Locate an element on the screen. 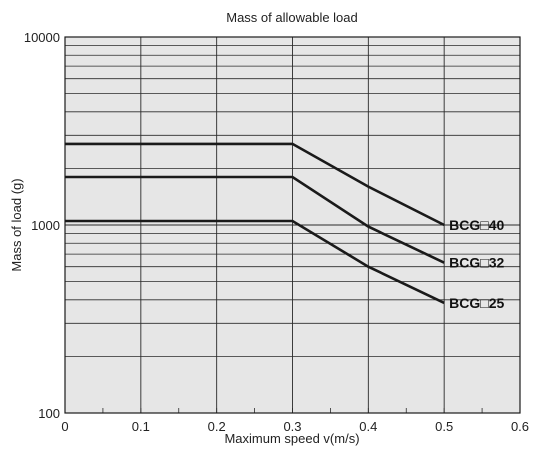  x-tick-labels: 0 0.1 0.2 0.3 0.4 0.5 0.6 is located at coordinates (295, 426).